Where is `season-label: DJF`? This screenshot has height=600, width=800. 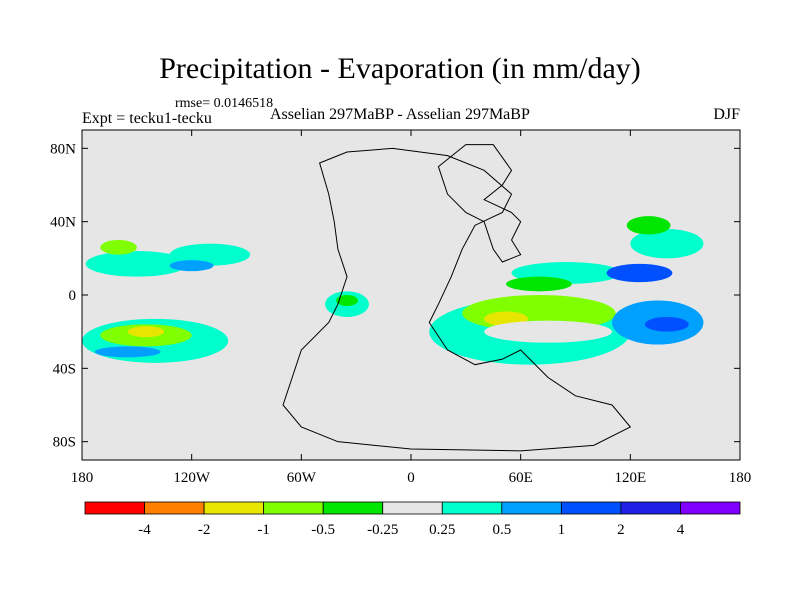
season-label: DJF is located at coordinates (726, 114).